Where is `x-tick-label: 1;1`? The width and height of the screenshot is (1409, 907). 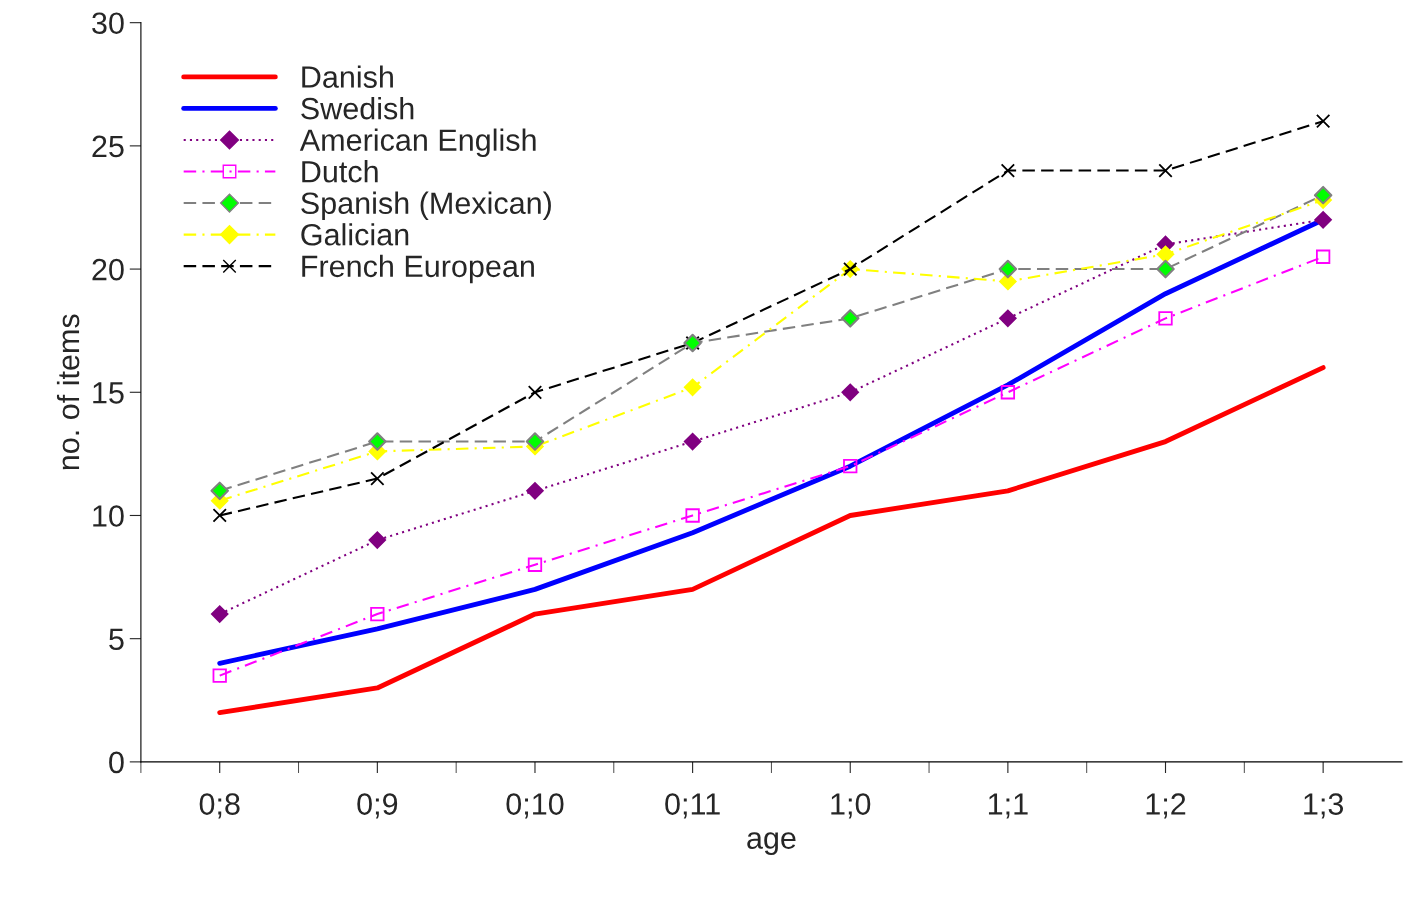
x-tick-label: 1;1 is located at coordinates (1008, 806).